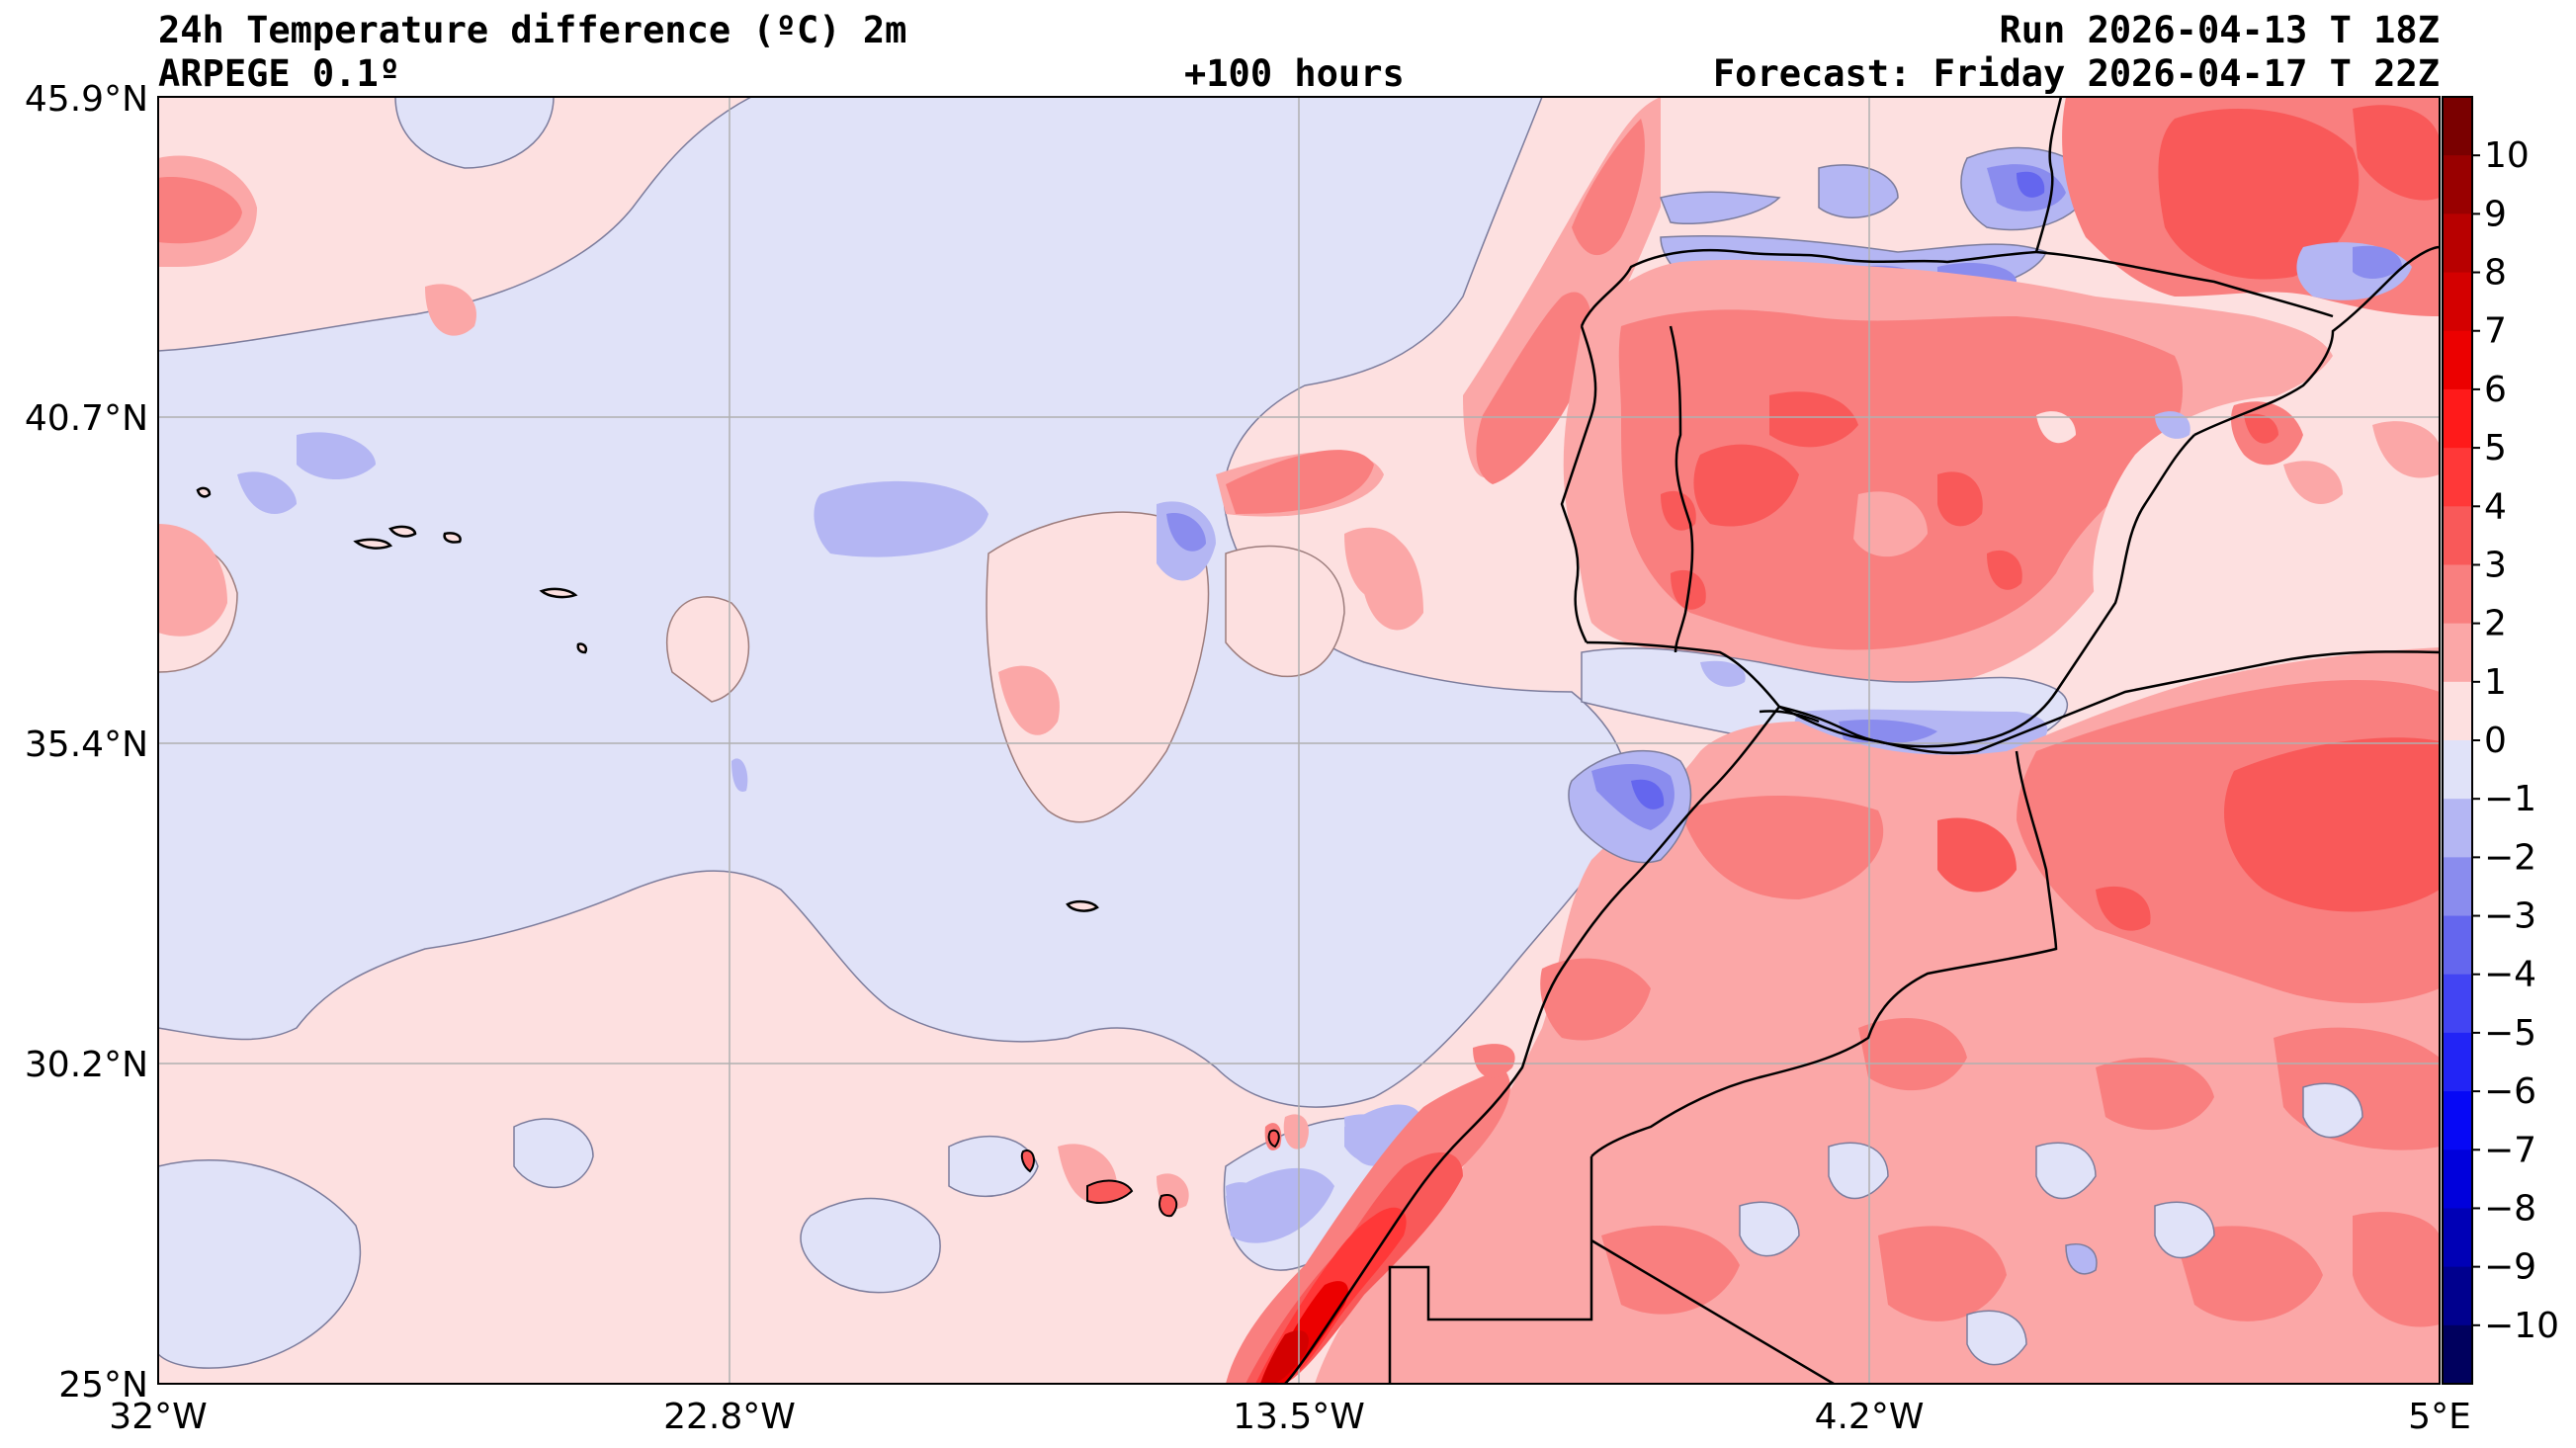 The height and width of the screenshot is (1448, 2576). What do you see at coordinates (1299, 1417) in the screenshot?
I see `lon-label: 13.5°W` at bounding box center [1299, 1417].